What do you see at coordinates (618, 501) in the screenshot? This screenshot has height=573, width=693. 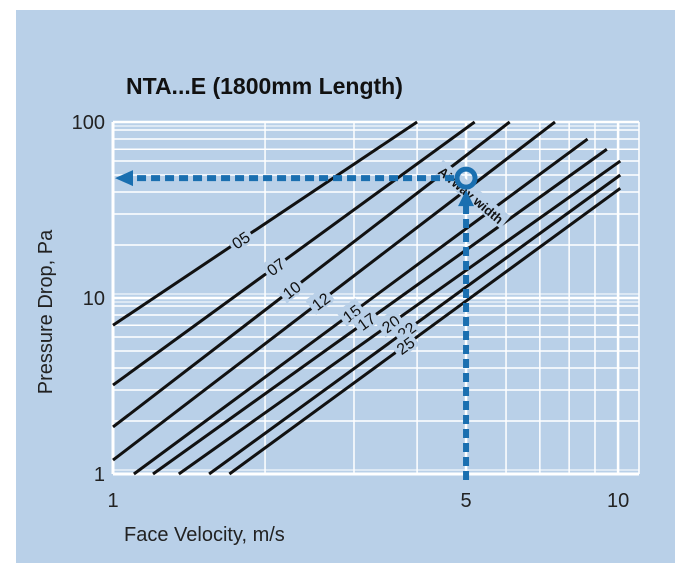 I see `x-tick-label: 10` at bounding box center [618, 501].